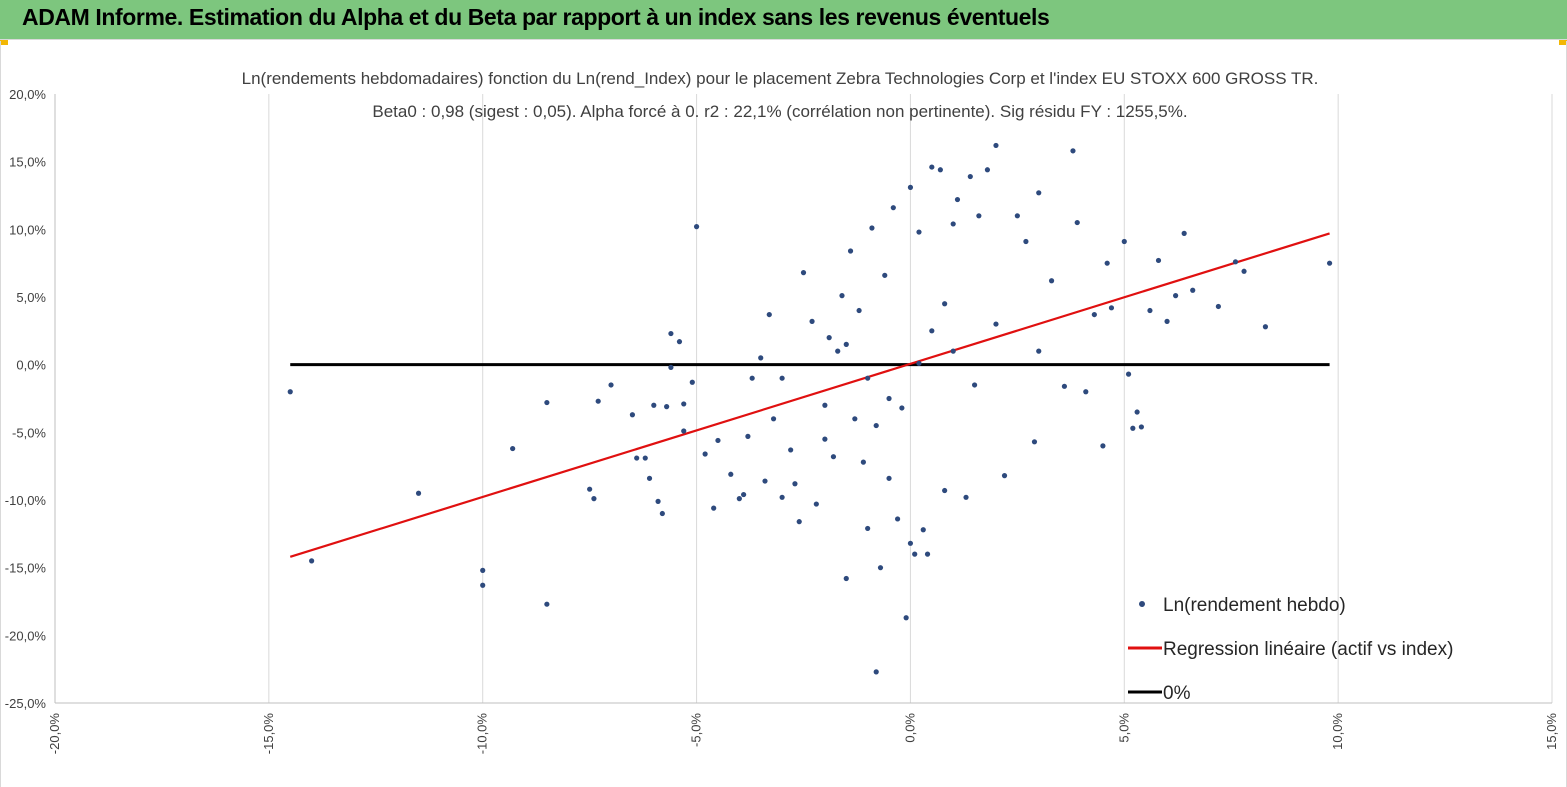  Describe the element at coordinates (909, 728) in the screenshot. I see `x-tick-label: 0,0%` at that location.